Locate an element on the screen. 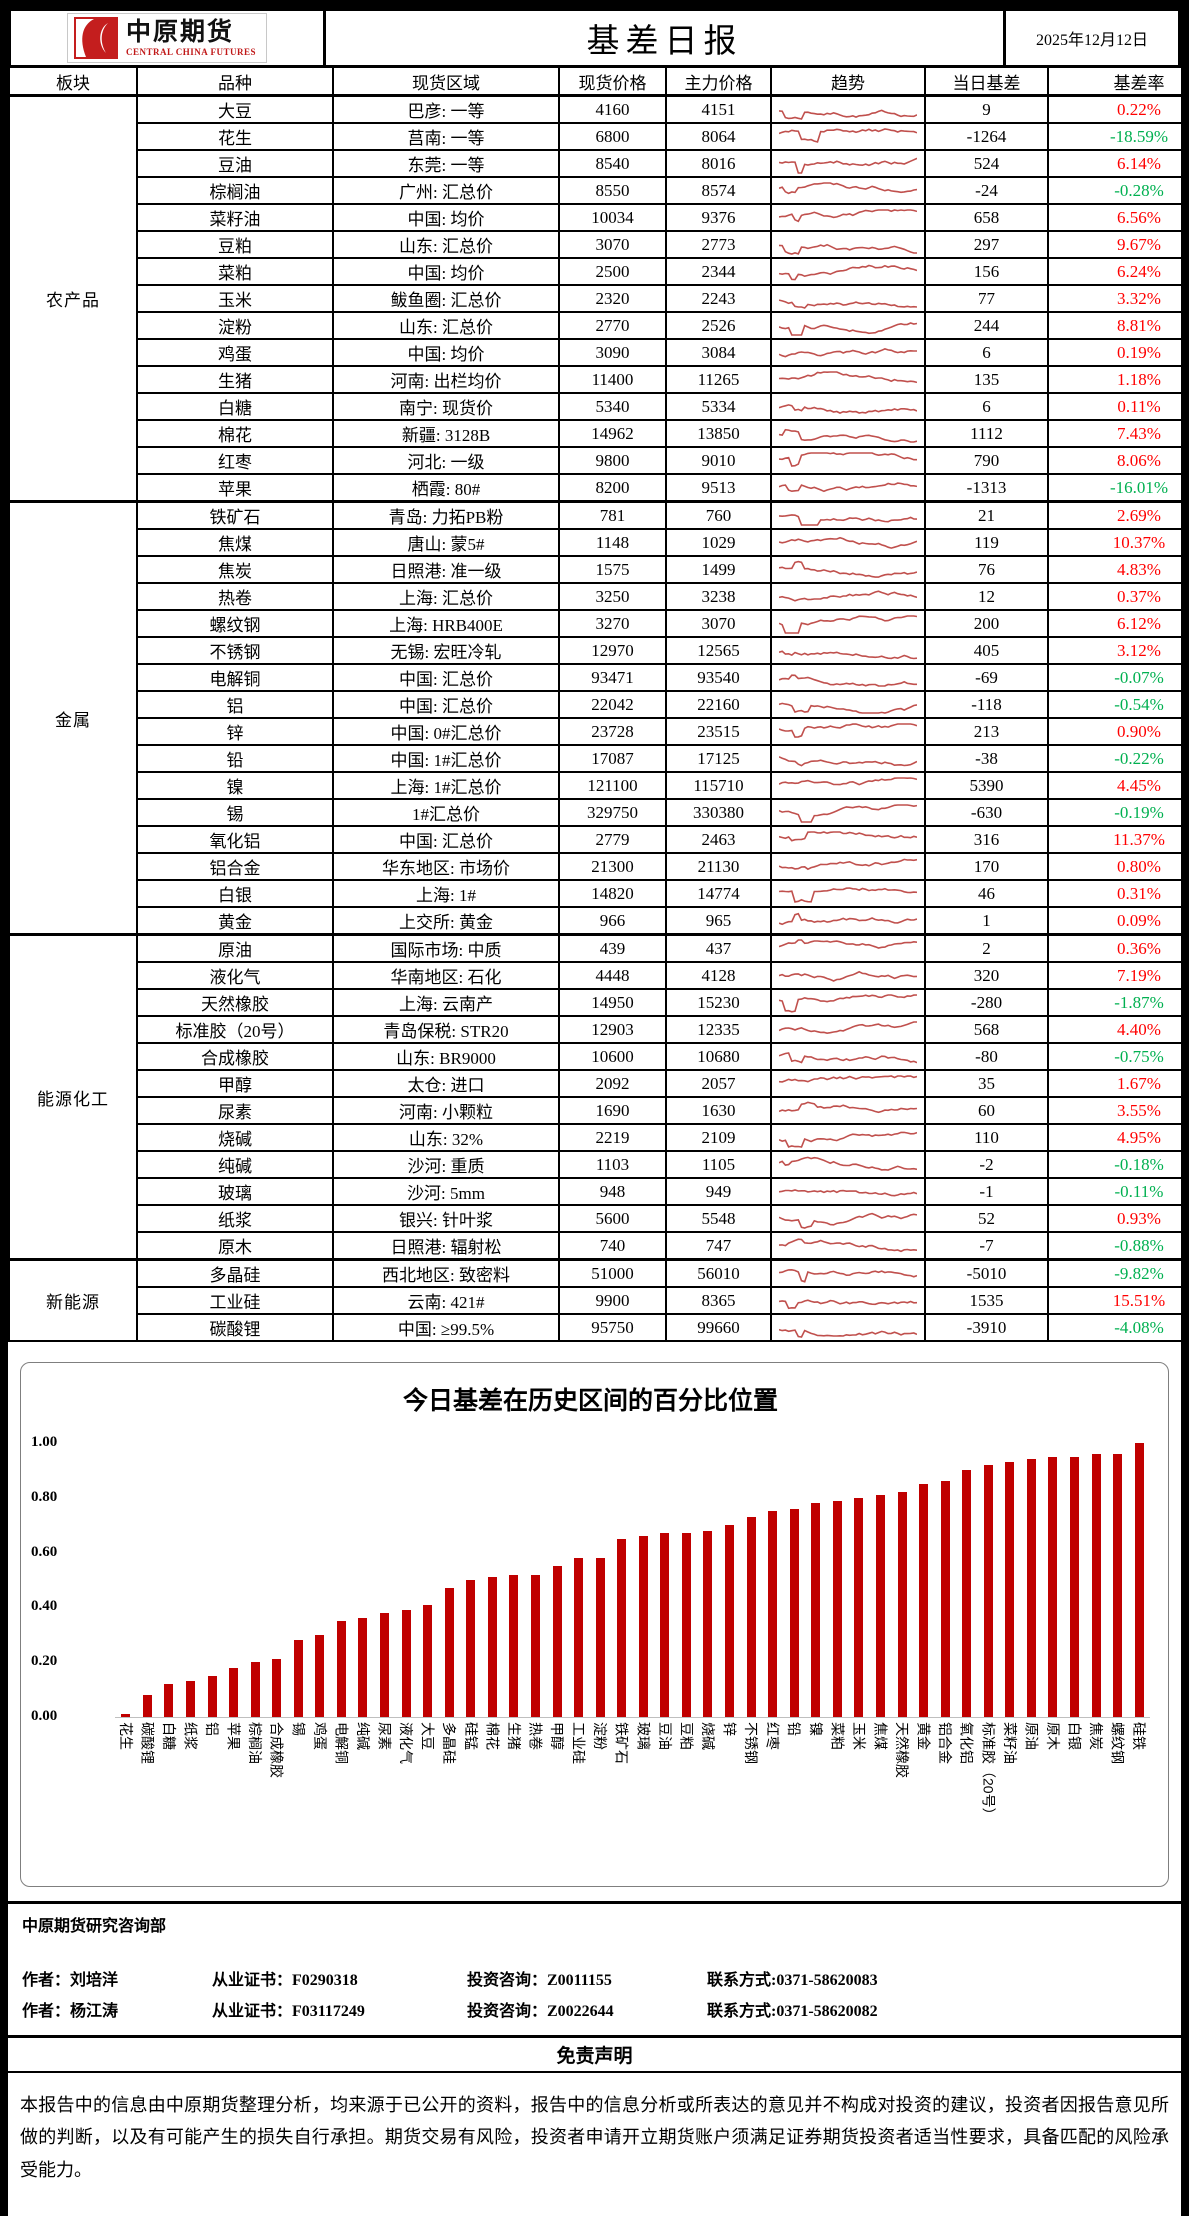 This screenshot has width=1189, height=2216. main-price: 17125 is located at coordinates (718, 758).